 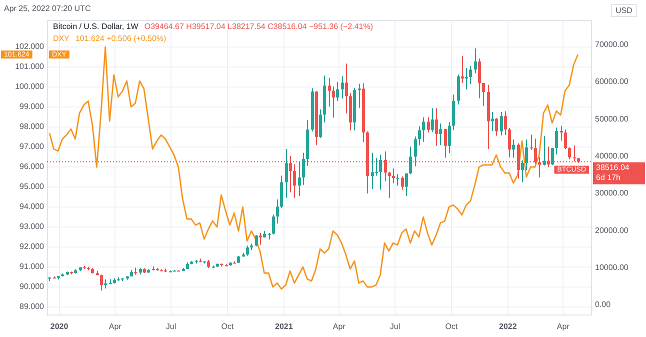 I want to click on y-tick-label: 99.000, so click(x=32, y=107).